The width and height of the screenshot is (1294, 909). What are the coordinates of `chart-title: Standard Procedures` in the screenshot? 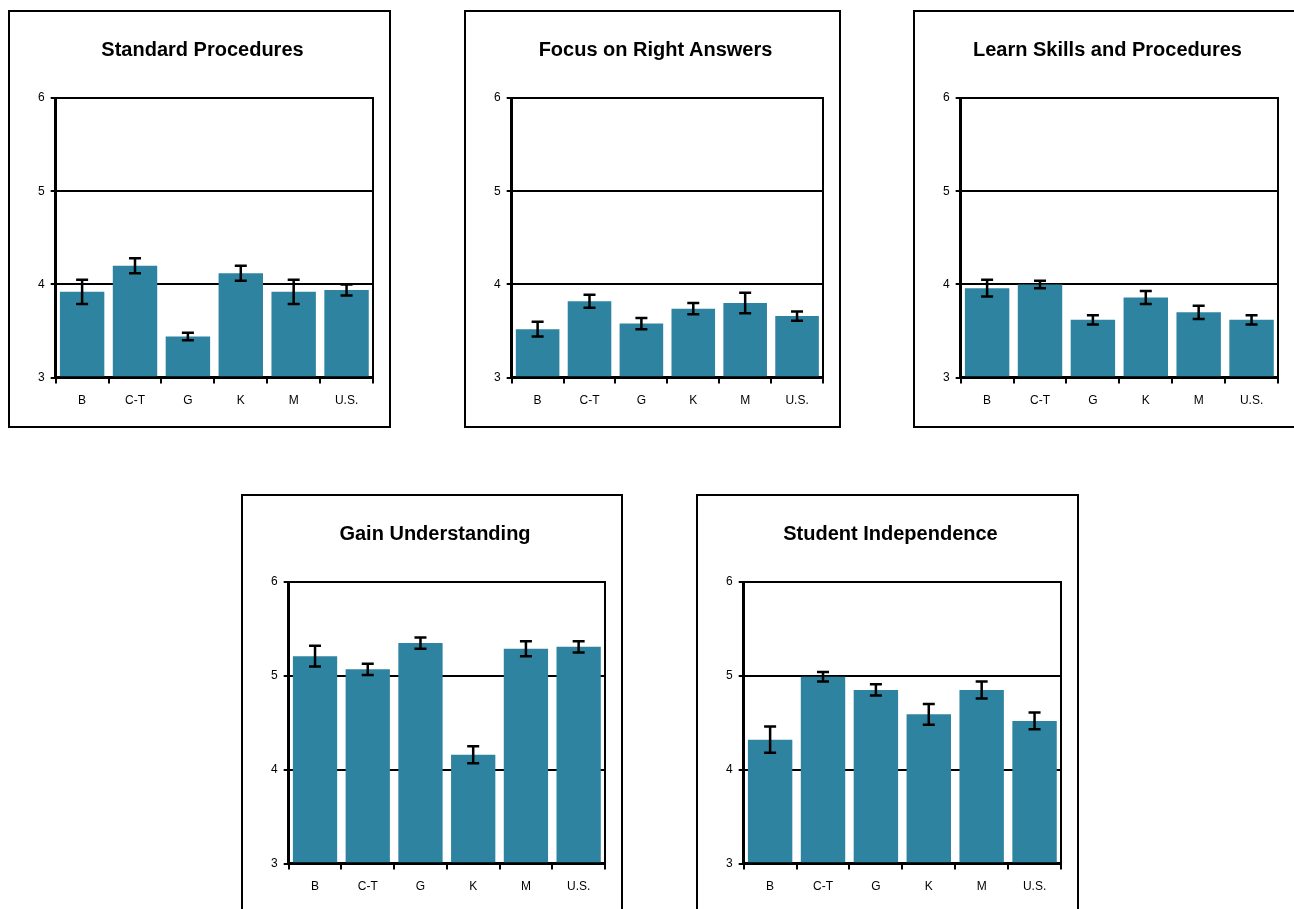 It's located at (202, 48).